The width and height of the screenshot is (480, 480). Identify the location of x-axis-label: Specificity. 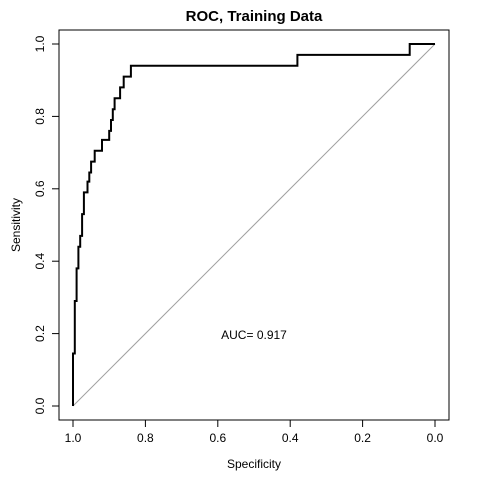
(254, 464).